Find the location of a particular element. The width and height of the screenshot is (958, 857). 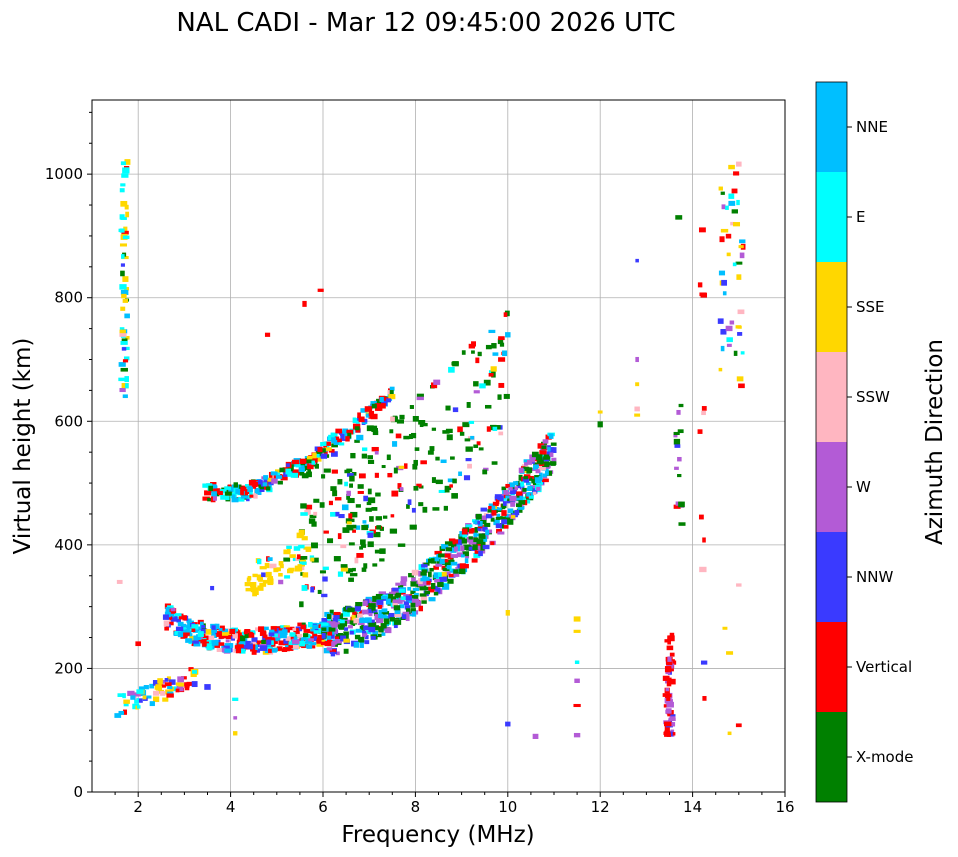

colorbar: X-mode Vertical NNW W SSW SSE E NNE is located at coordinates (864, 442).